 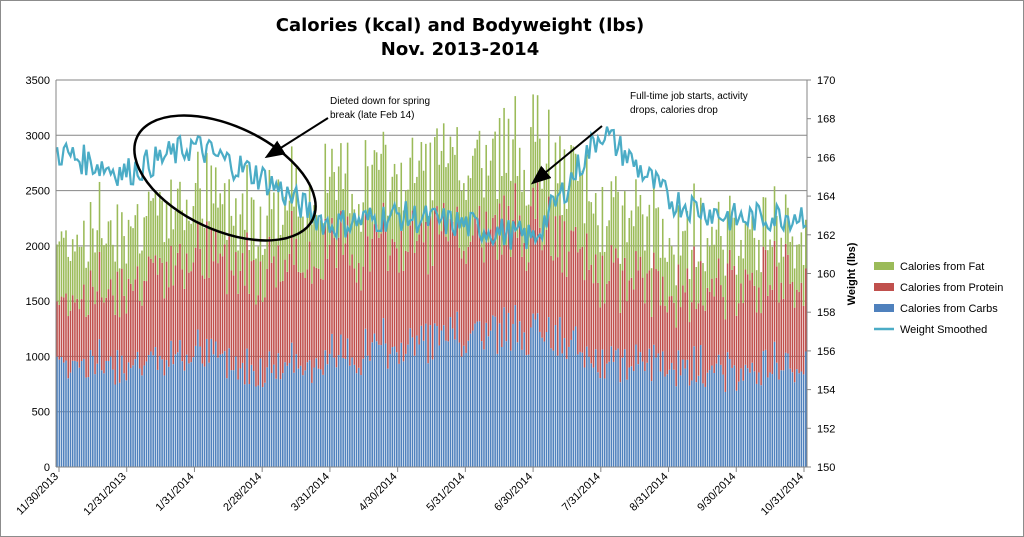 I want to click on y-tick-label: 0, so click(x=47, y=468).